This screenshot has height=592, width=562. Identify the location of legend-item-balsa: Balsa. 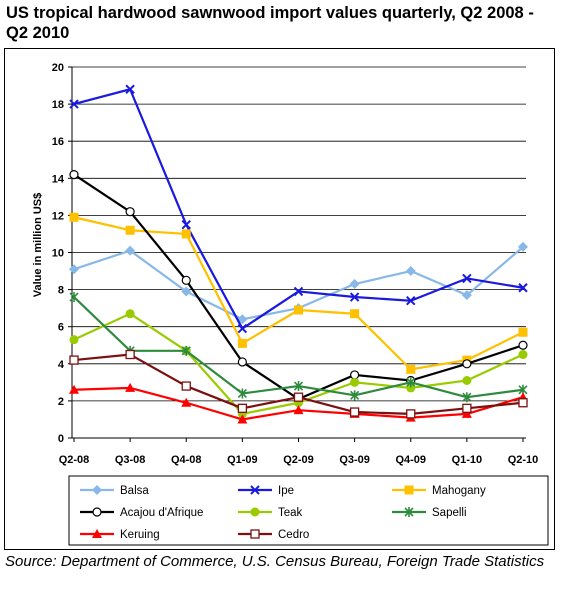
(114, 491).